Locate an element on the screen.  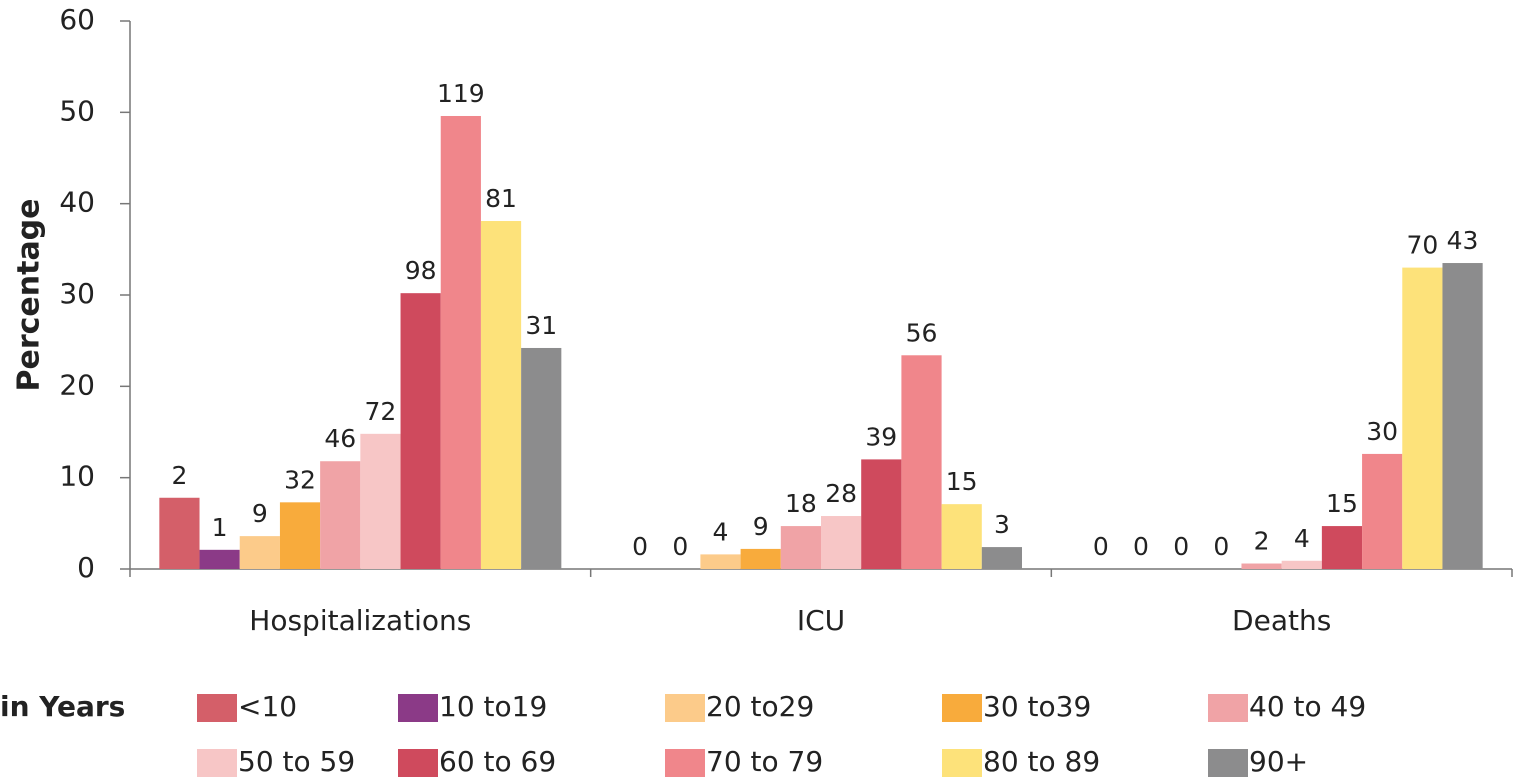
legend-label: 90+ is located at coordinates (1278, 761).